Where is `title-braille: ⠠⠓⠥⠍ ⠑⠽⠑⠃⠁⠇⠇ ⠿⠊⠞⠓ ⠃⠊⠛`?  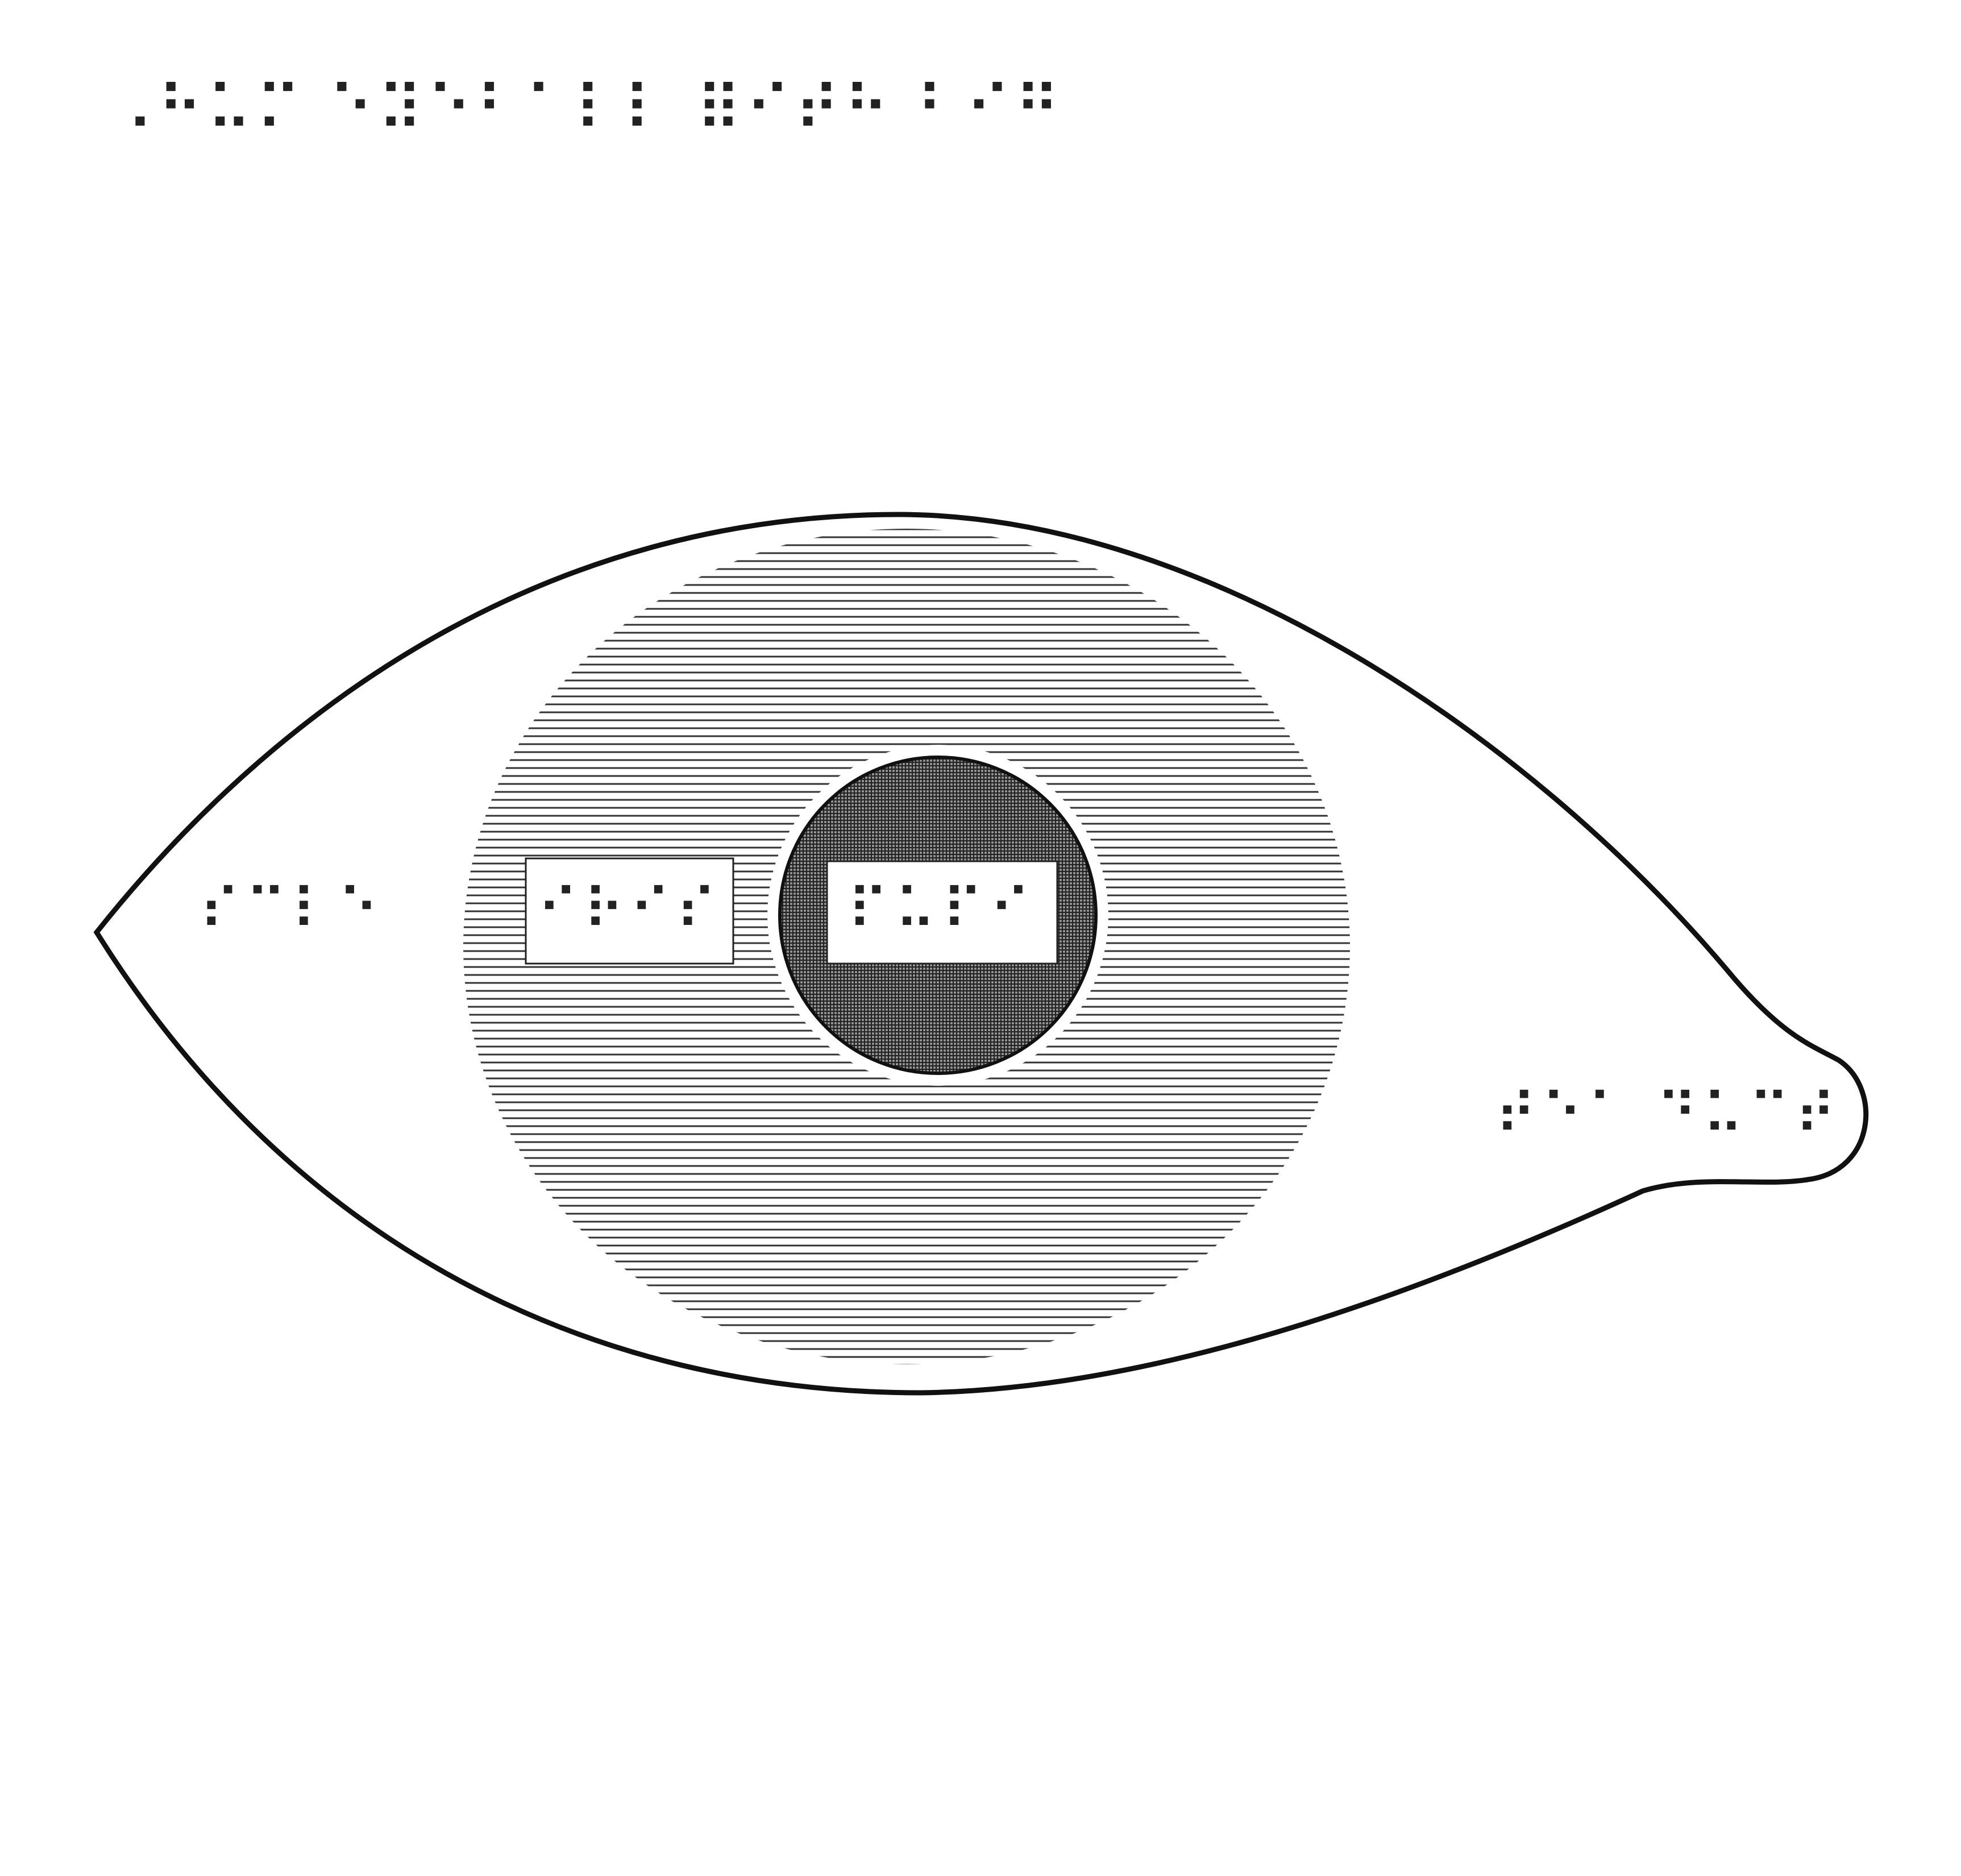 title-braille: ⠠⠓⠥⠍ ⠑⠽⠑⠃⠁⠇⠇ ⠿⠊⠞⠓ ⠃⠊⠛ is located at coordinates (585, 109).